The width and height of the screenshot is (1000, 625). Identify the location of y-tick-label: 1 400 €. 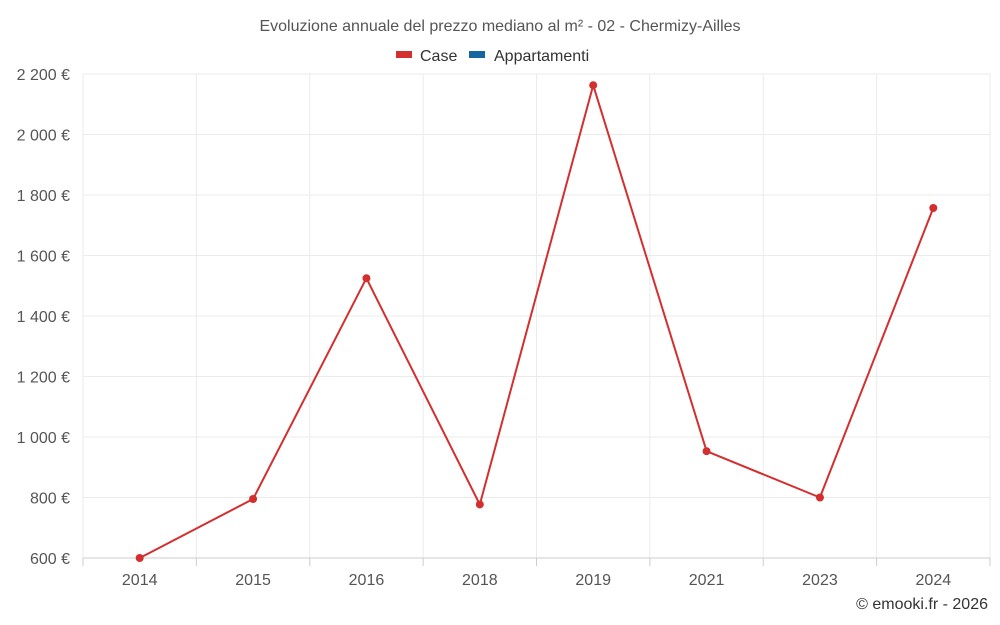
(43, 317).